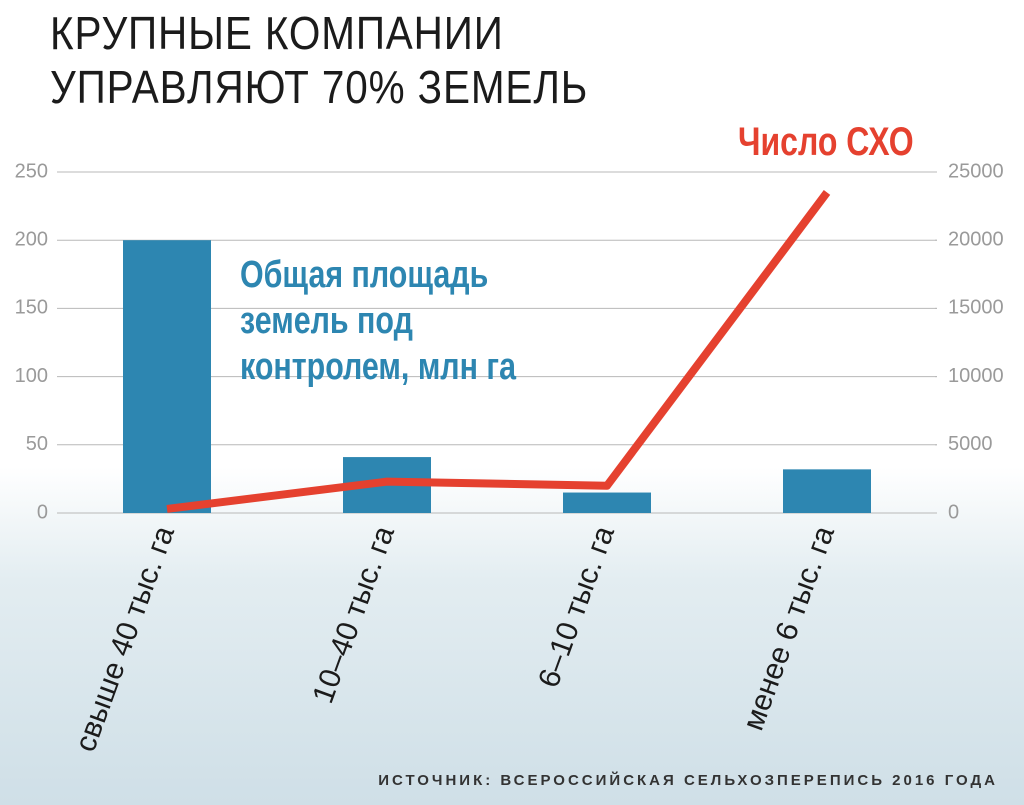 The height and width of the screenshot is (805, 1024). Describe the element at coordinates (31, 171) in the screenshot. I see `y-tick-label: 250` at that location.